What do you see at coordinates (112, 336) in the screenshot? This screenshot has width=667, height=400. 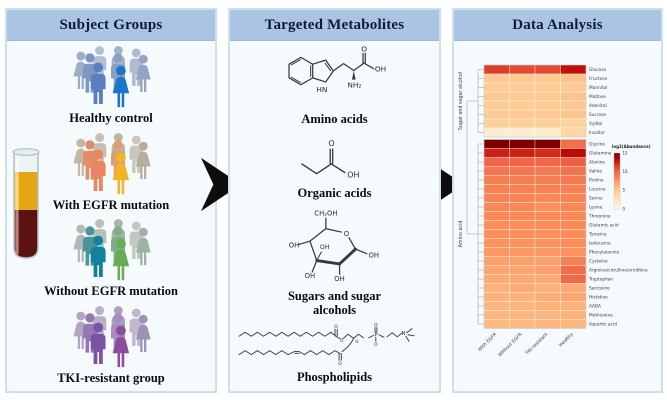 I see `people-icon-tki-resistant` at bounding box center [112, 336].